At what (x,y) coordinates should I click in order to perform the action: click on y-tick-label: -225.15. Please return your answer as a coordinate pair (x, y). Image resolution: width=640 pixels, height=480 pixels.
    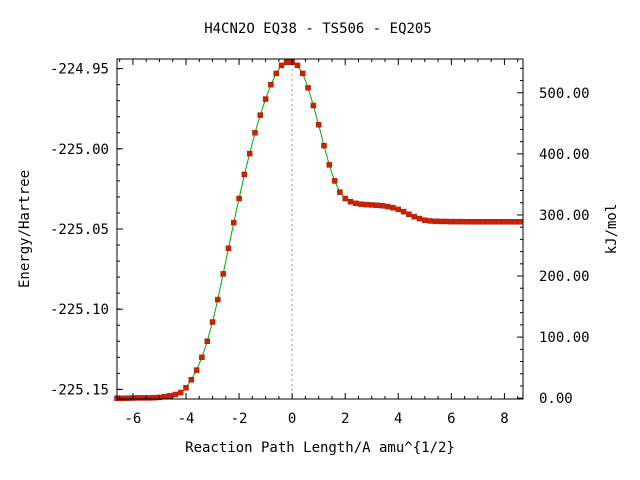
    Looking at the image, I should click on (79, 390).